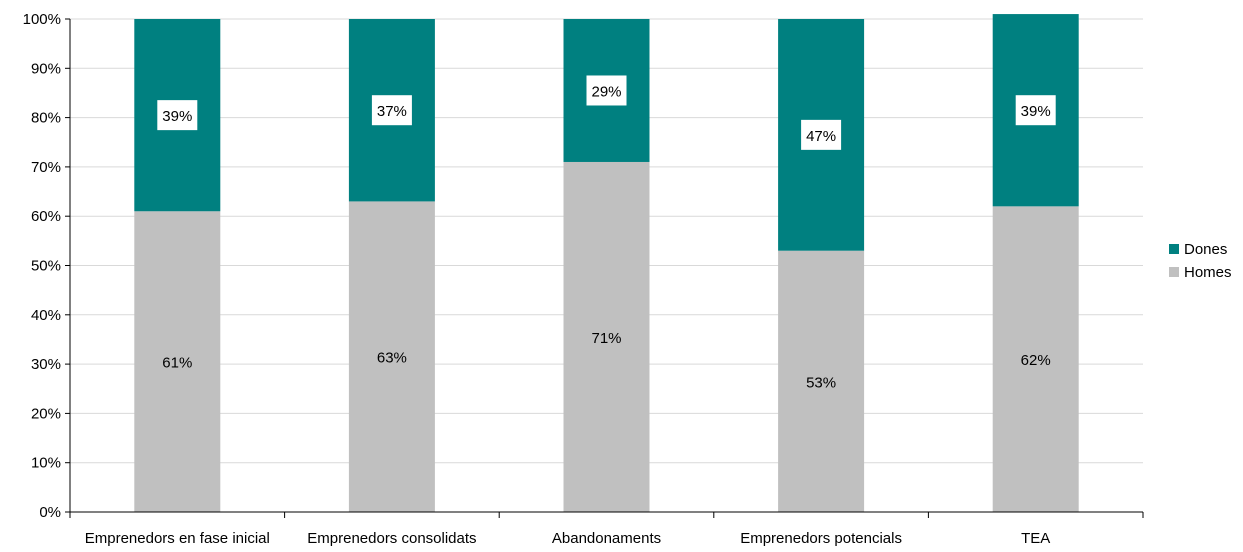 The width and height of the screenshot is (1243, 552). What do you see at coordinates (46, 118) in the screenshot?
I see `y-tick-label: 80%` at bounding box center [46, 118].